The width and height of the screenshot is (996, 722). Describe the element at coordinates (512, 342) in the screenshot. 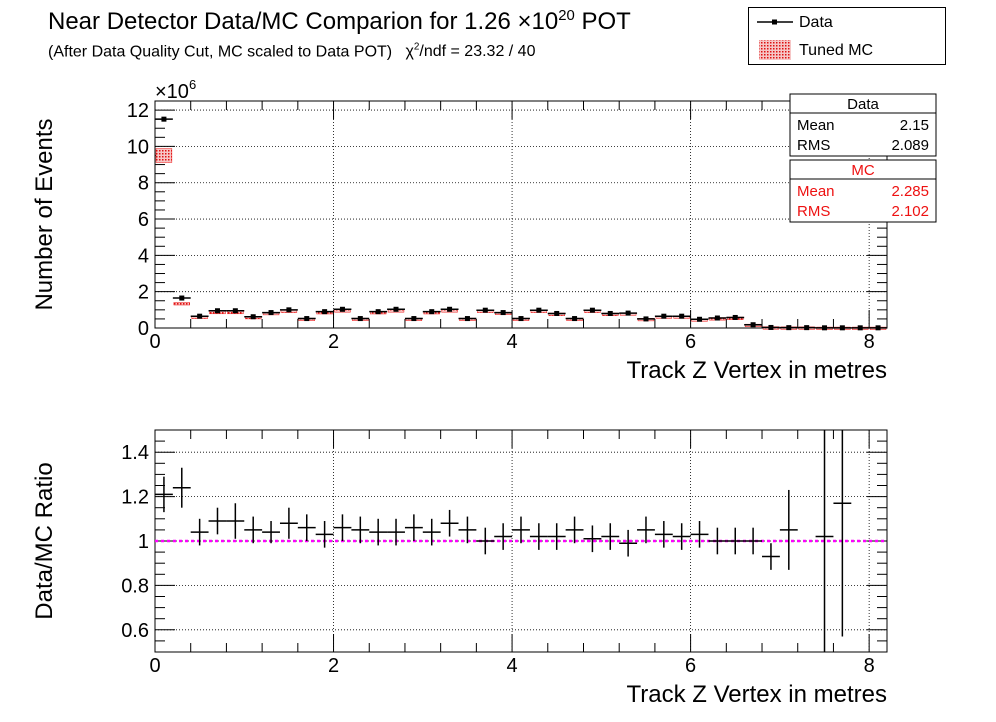

I see `top-xtick-label: 4` at that location.